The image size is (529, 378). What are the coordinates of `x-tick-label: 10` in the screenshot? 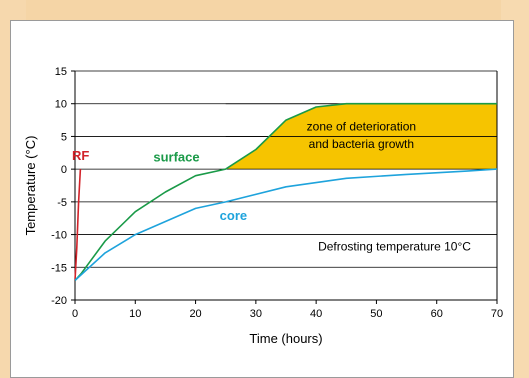 It's located at (135, 314).